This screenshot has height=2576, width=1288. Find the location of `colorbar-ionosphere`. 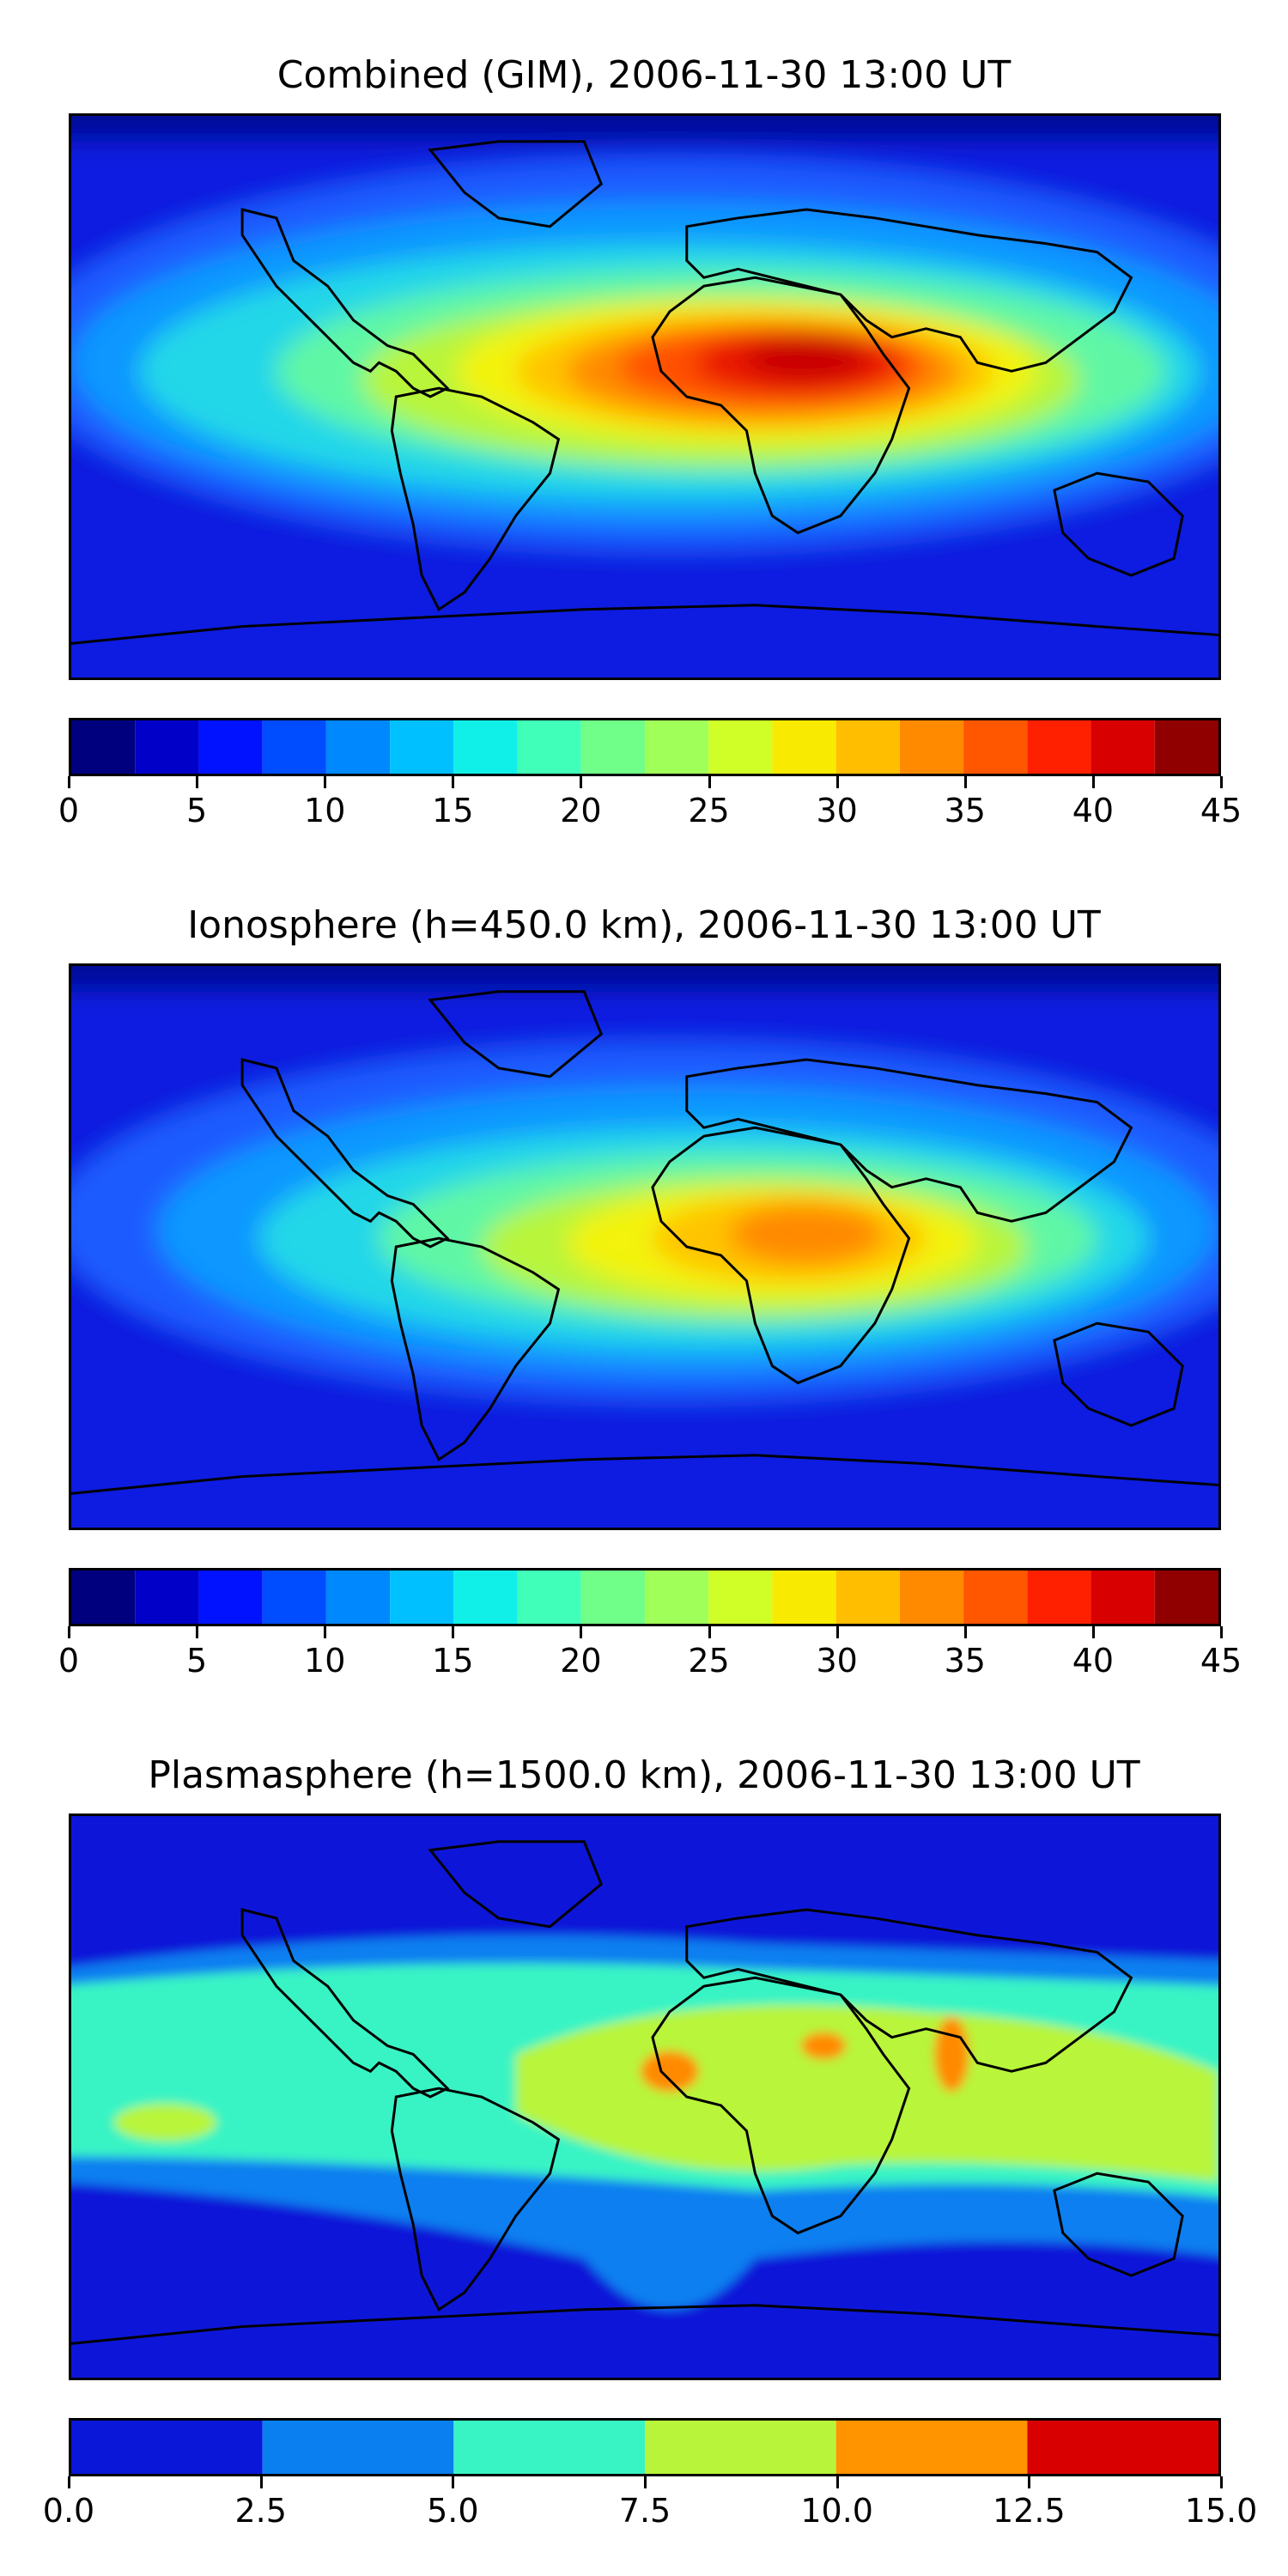

colorbar-ionosphere is located at coordinates (645, 1597).